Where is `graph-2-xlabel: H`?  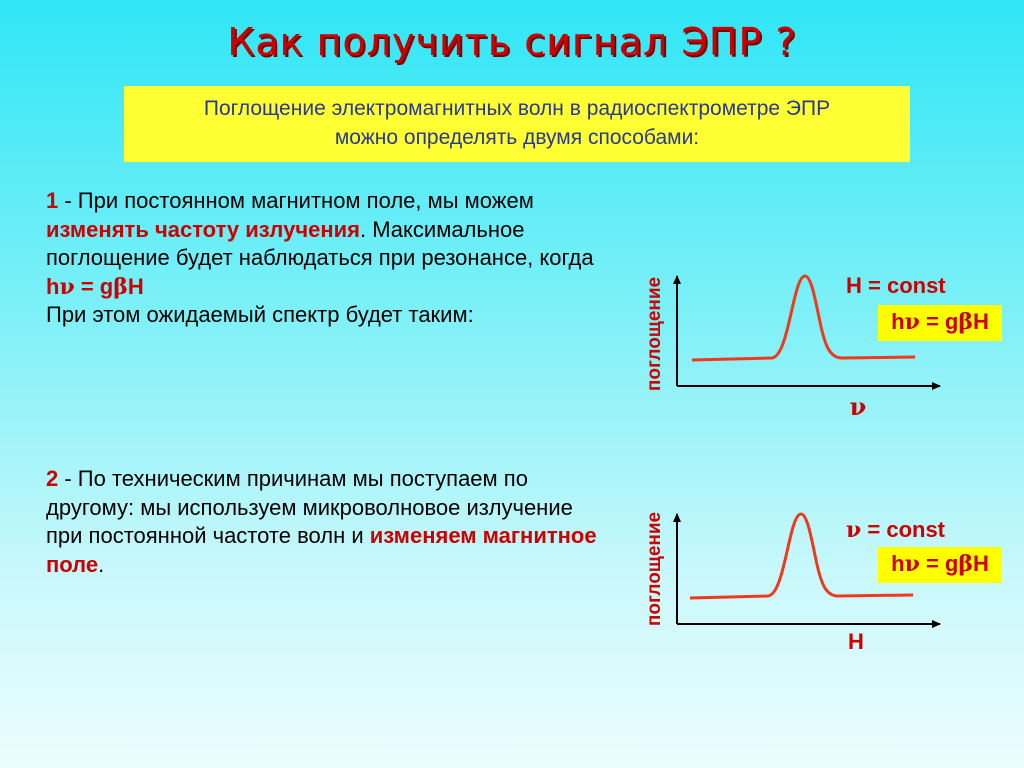 graph-2-xlabel: H is located at coordinates (856, 641).